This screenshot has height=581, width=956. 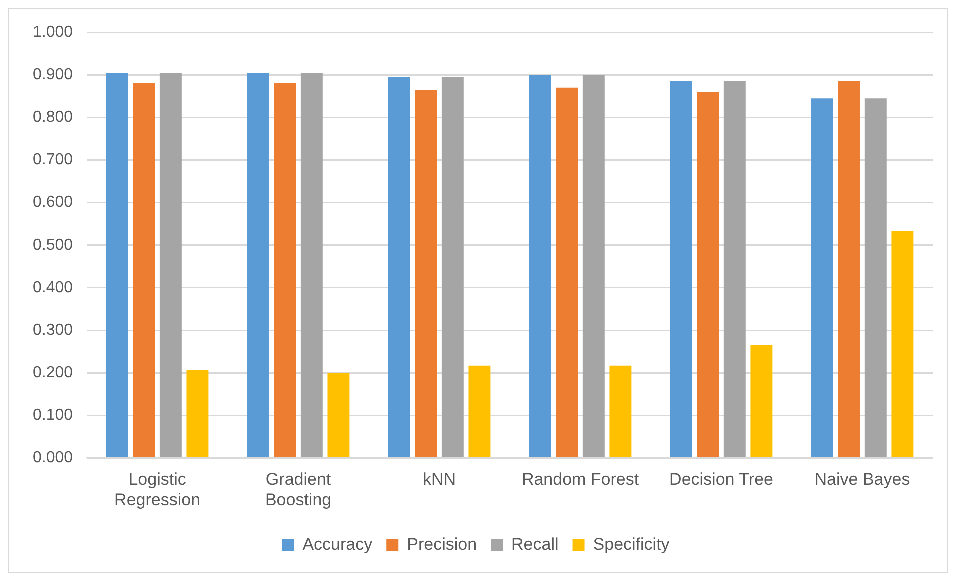 I want to click on y-tick-label: 0.500, so click(x=53, y=245).